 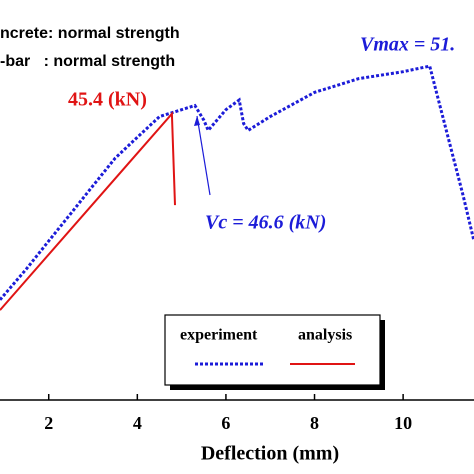 What do you see at coordinates (137, 423) in the screenshot?
I see `x-tick-label: 4` at bounding box center [137, 423].